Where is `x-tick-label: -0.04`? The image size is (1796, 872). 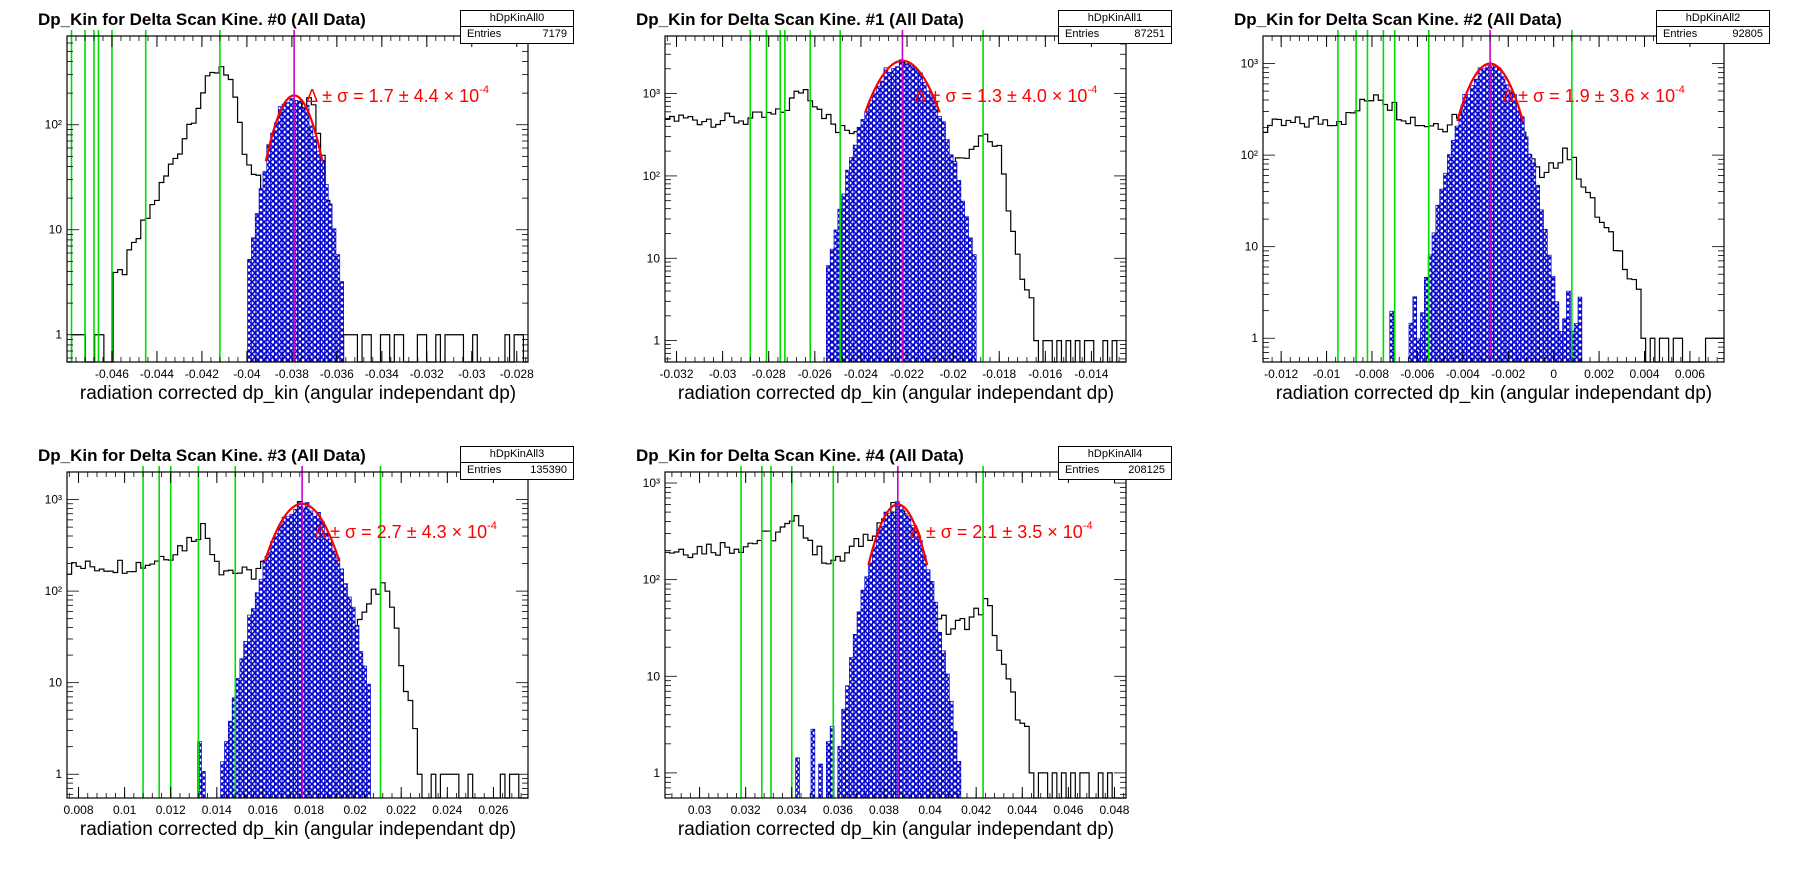
x-tick-label: -0.04 is located at coordinates (247, 374).